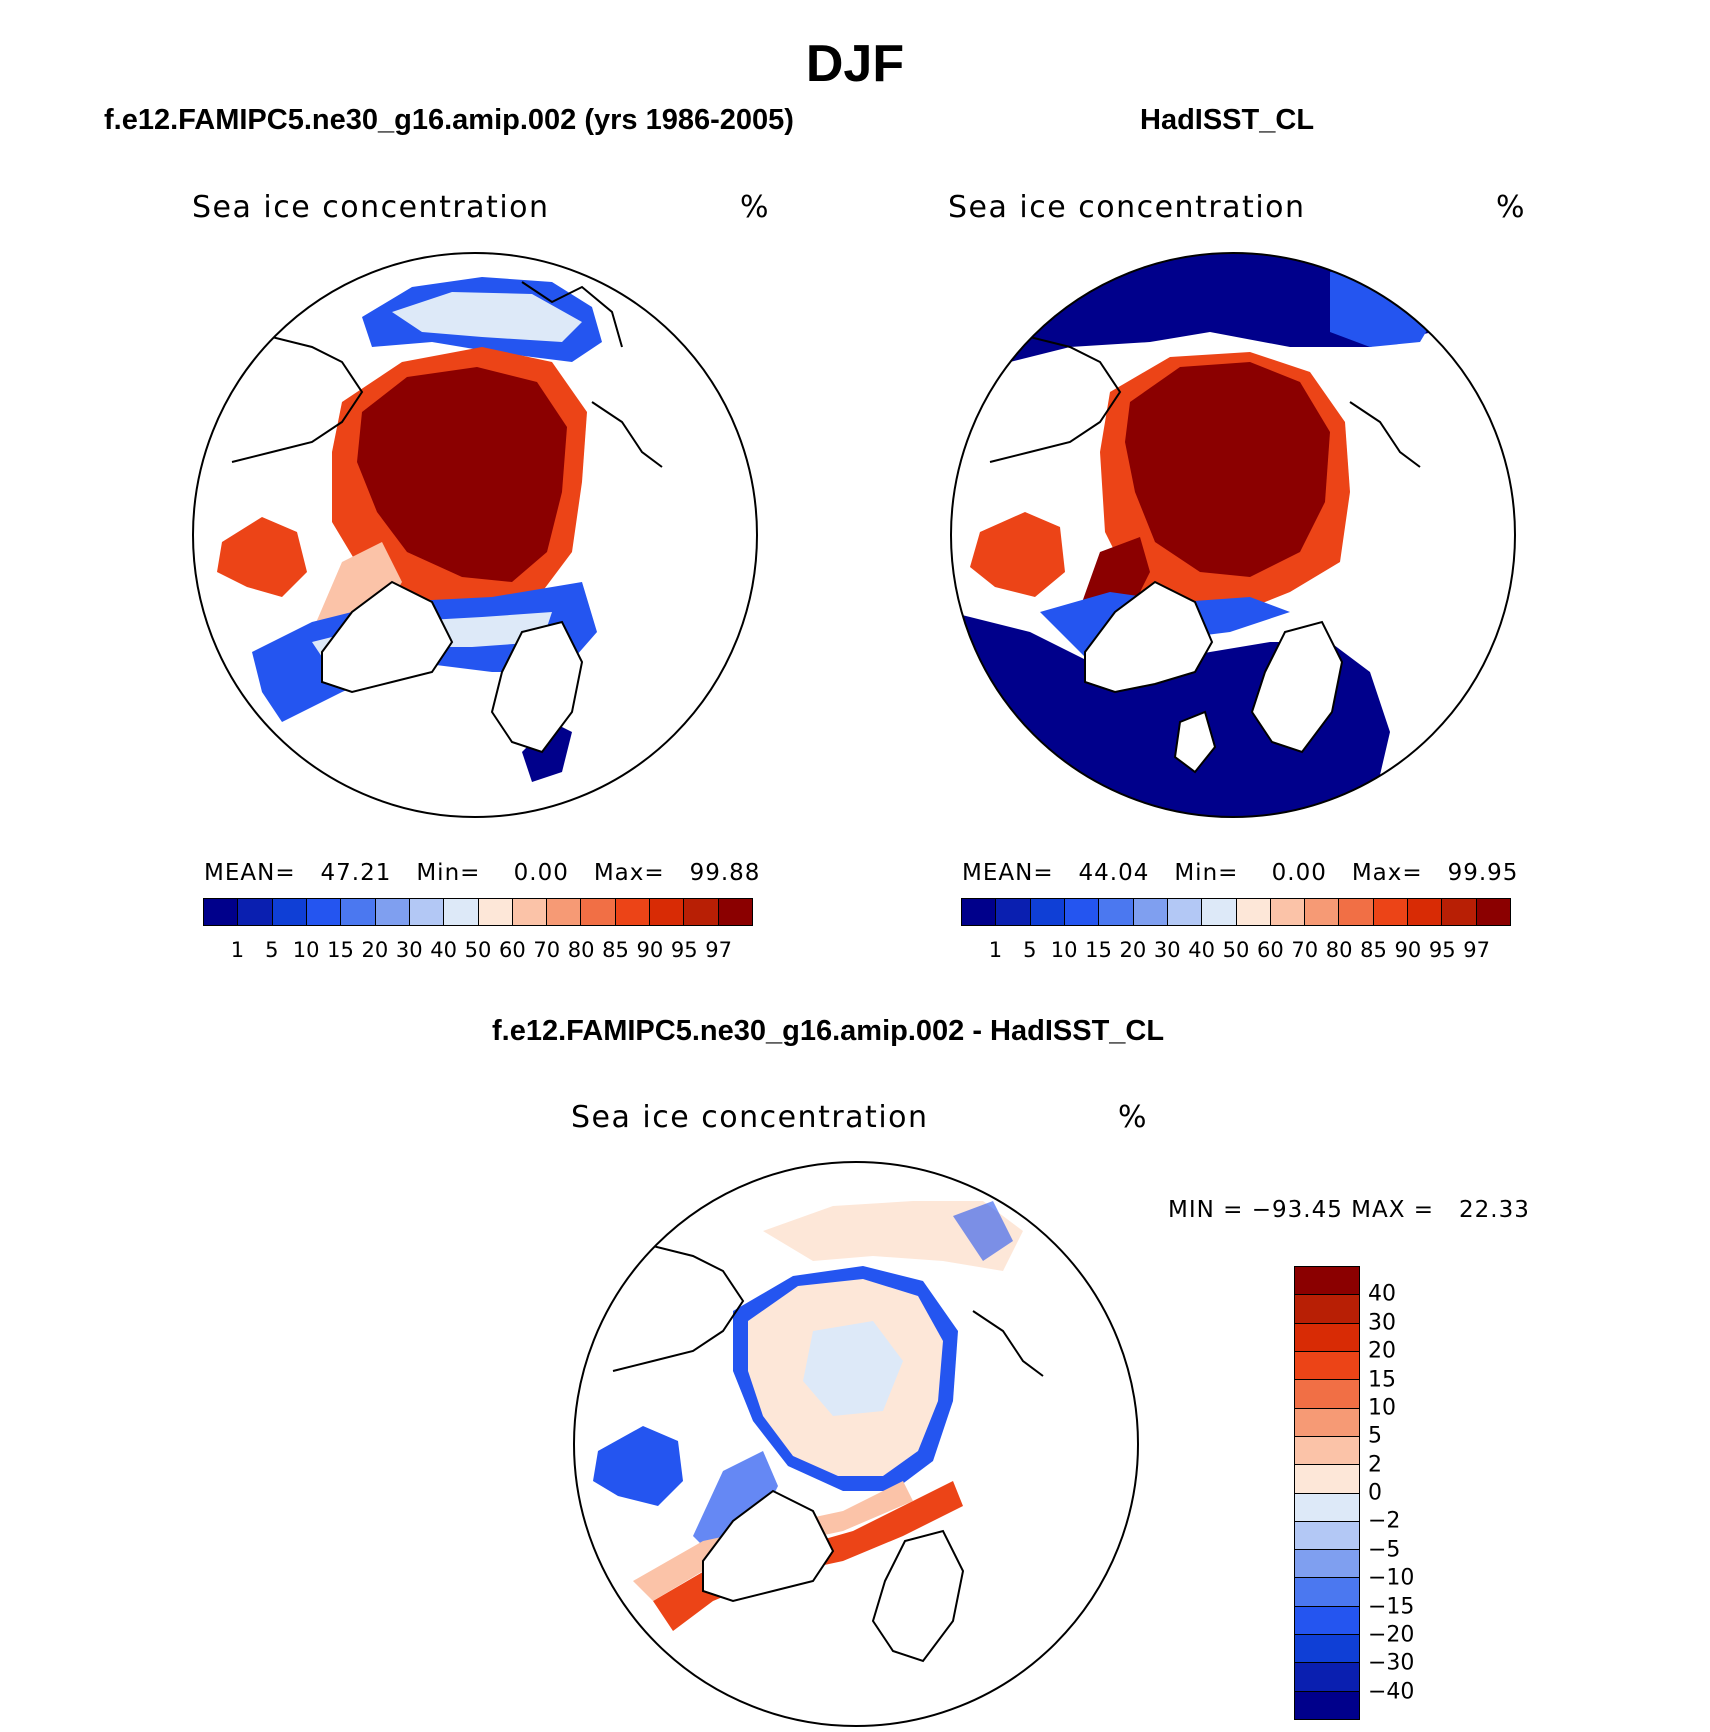 The width and height of the screenshot is (1710, 1732). What do you see at coordinates (1483, 873) in the screenshot?
I see `stat-max-value: 99.95` at bounding box center [1483, 873].